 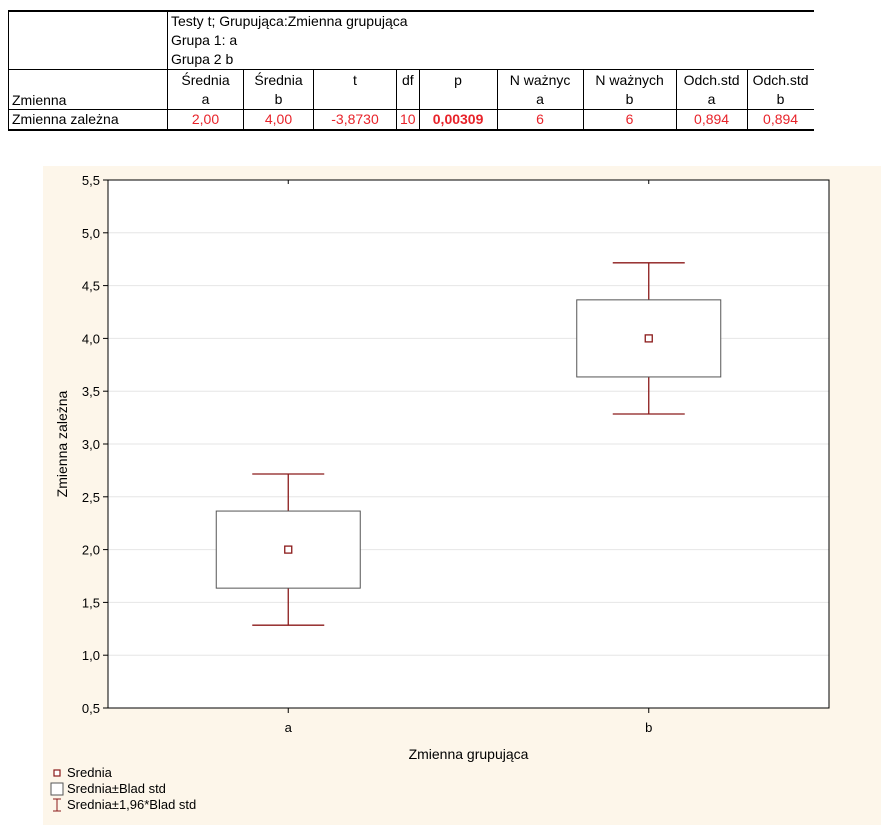 I want to click on legend-item-box: Srednia±Blad std, so click(x=123, y=789).